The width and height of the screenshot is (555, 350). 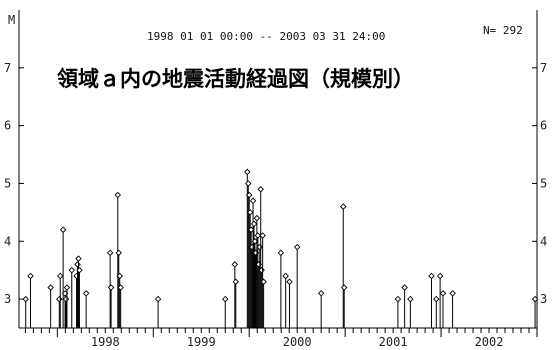 I want to click on x-tick-label: 2002, so click(x=489, y=342).